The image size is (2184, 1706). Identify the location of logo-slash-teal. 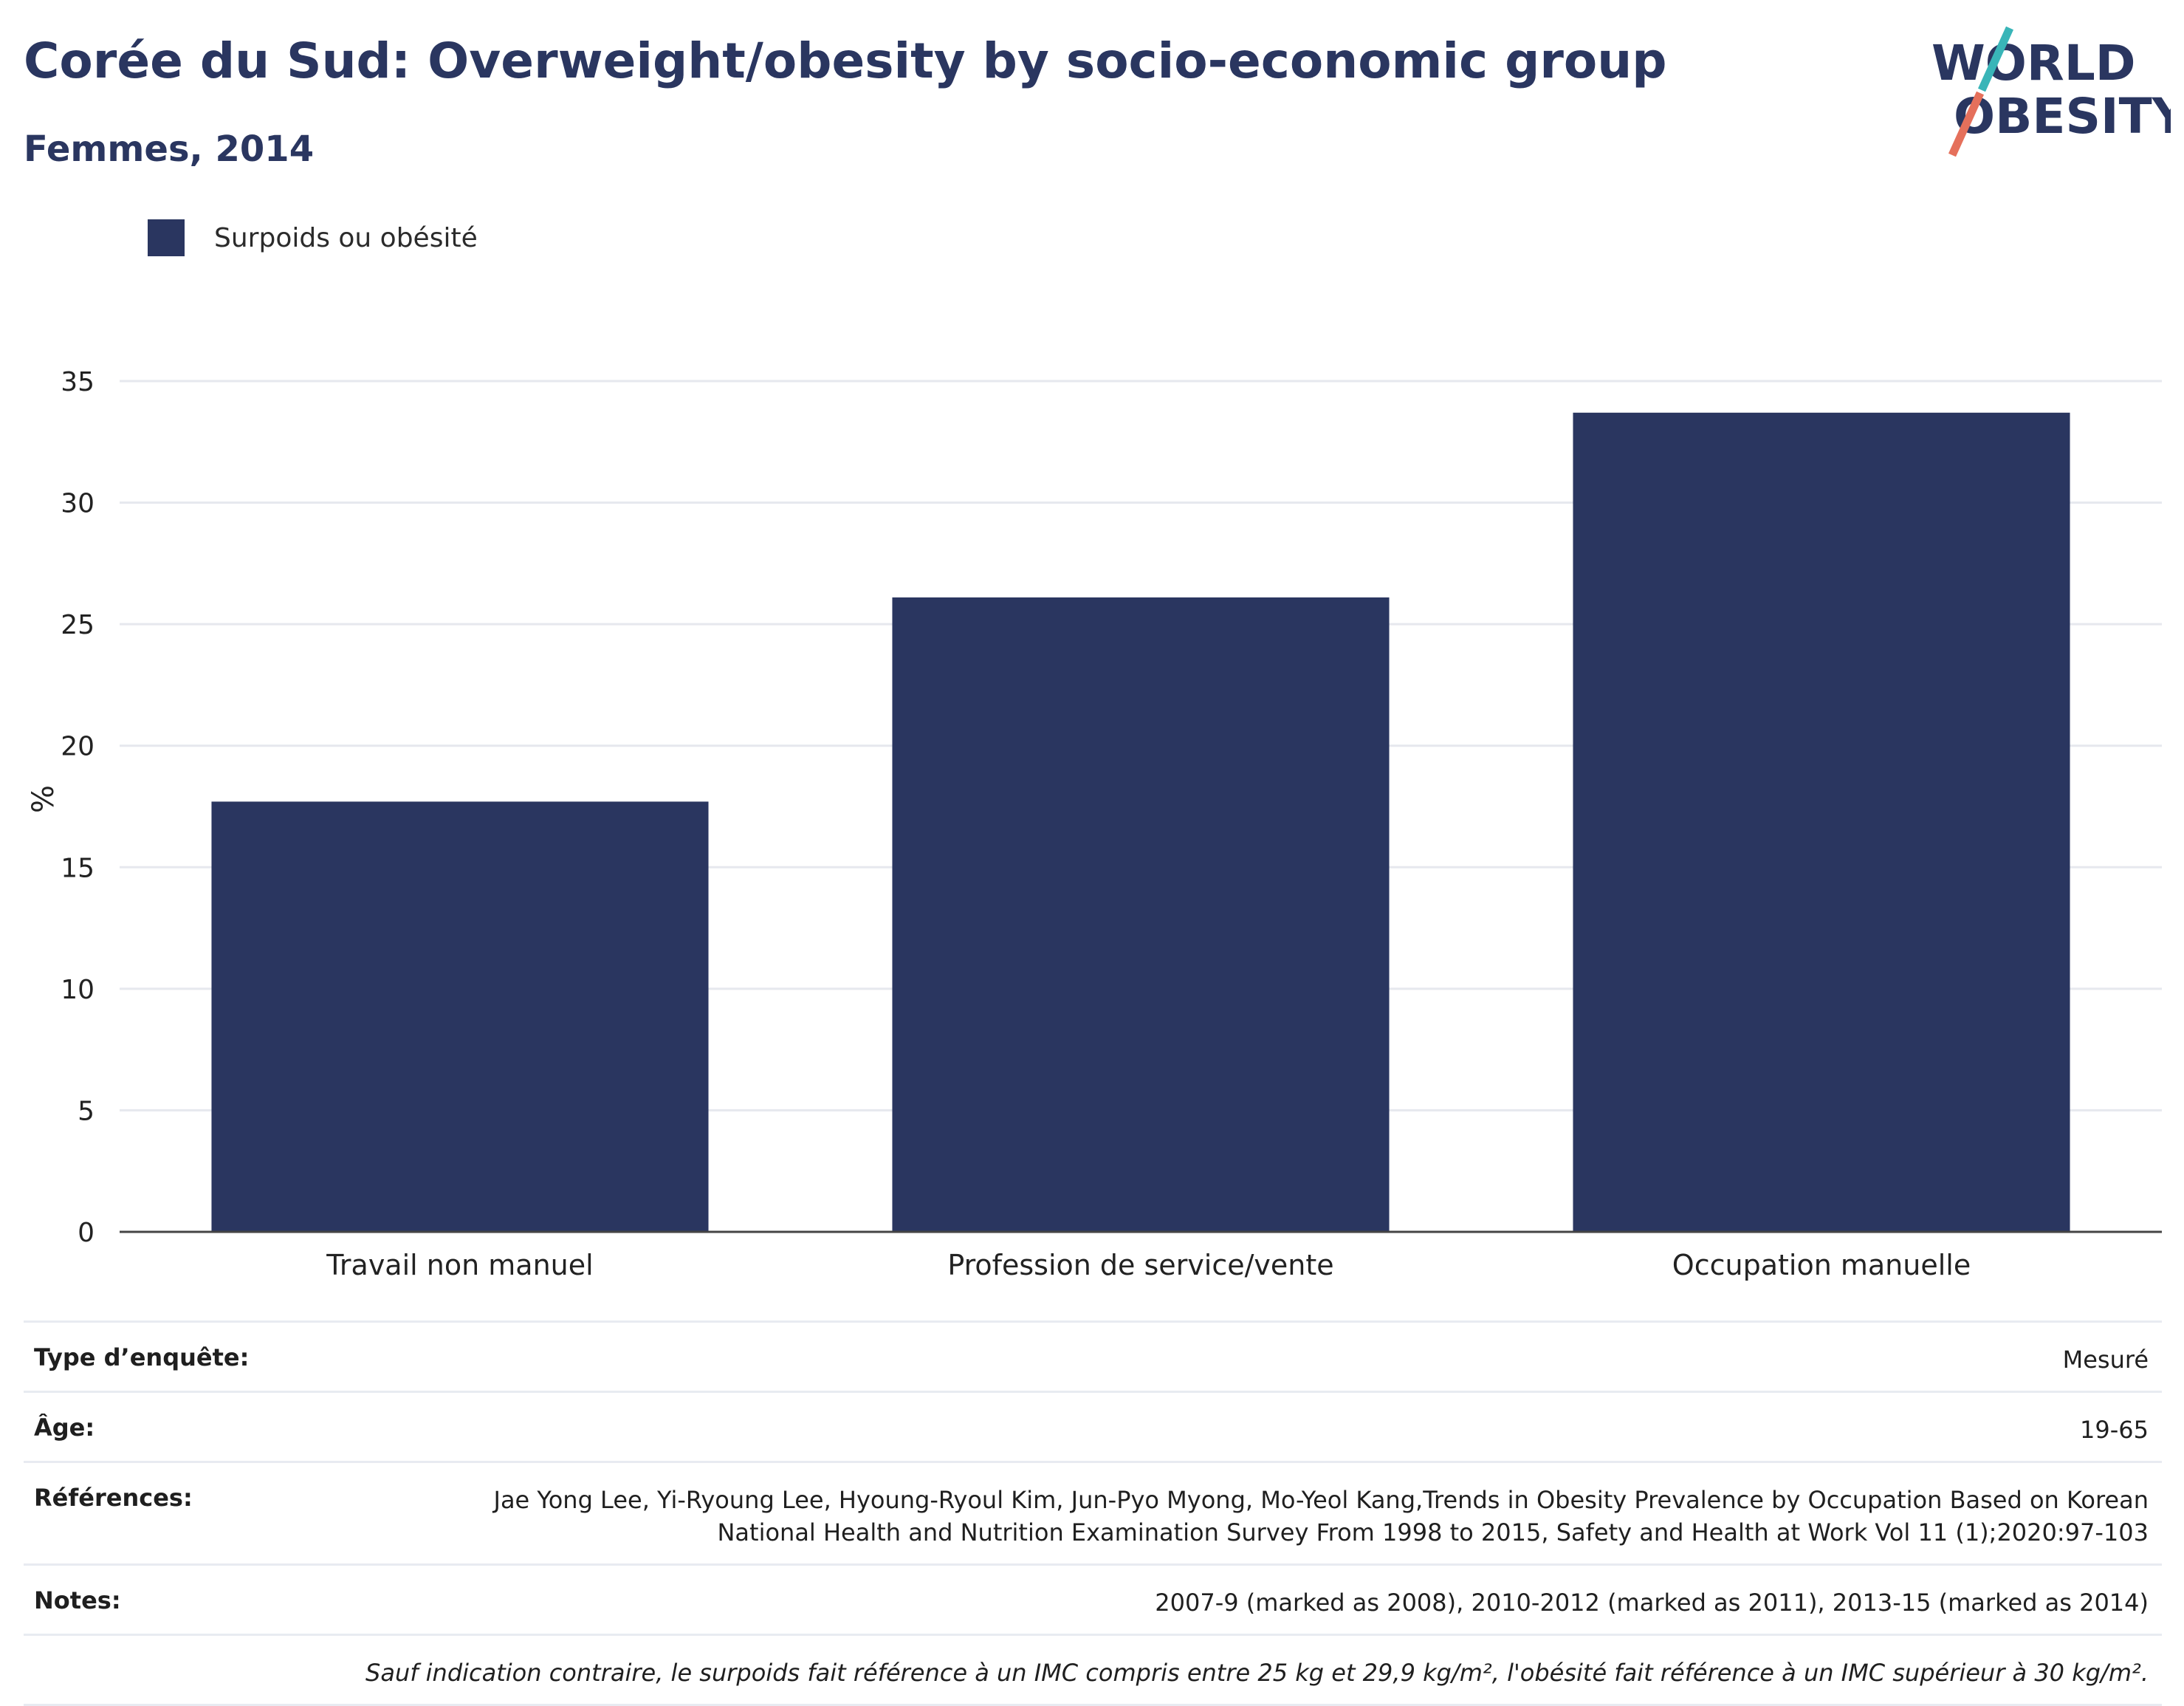
(1996, 59).